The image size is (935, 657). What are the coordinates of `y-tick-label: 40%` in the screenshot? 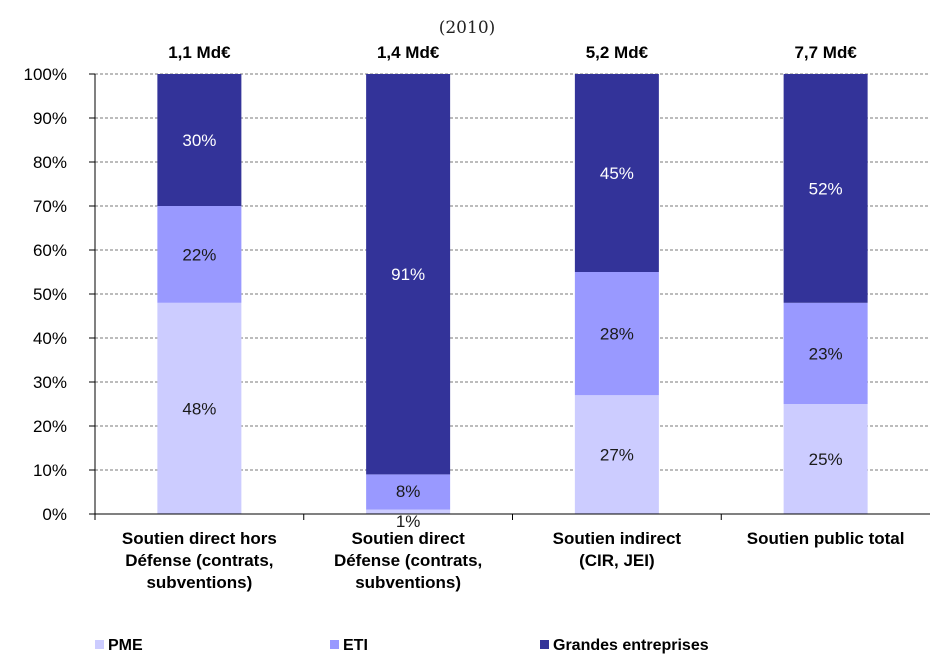 It's located at (50, 338).